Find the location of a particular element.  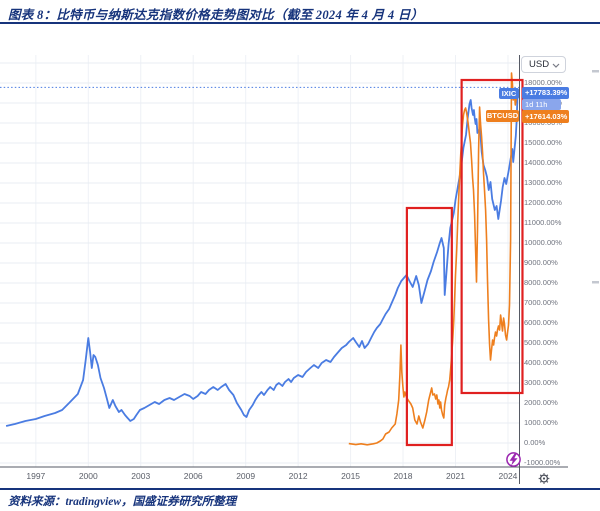

x-axis-label: 2000 is located at coordinates (88, 476).